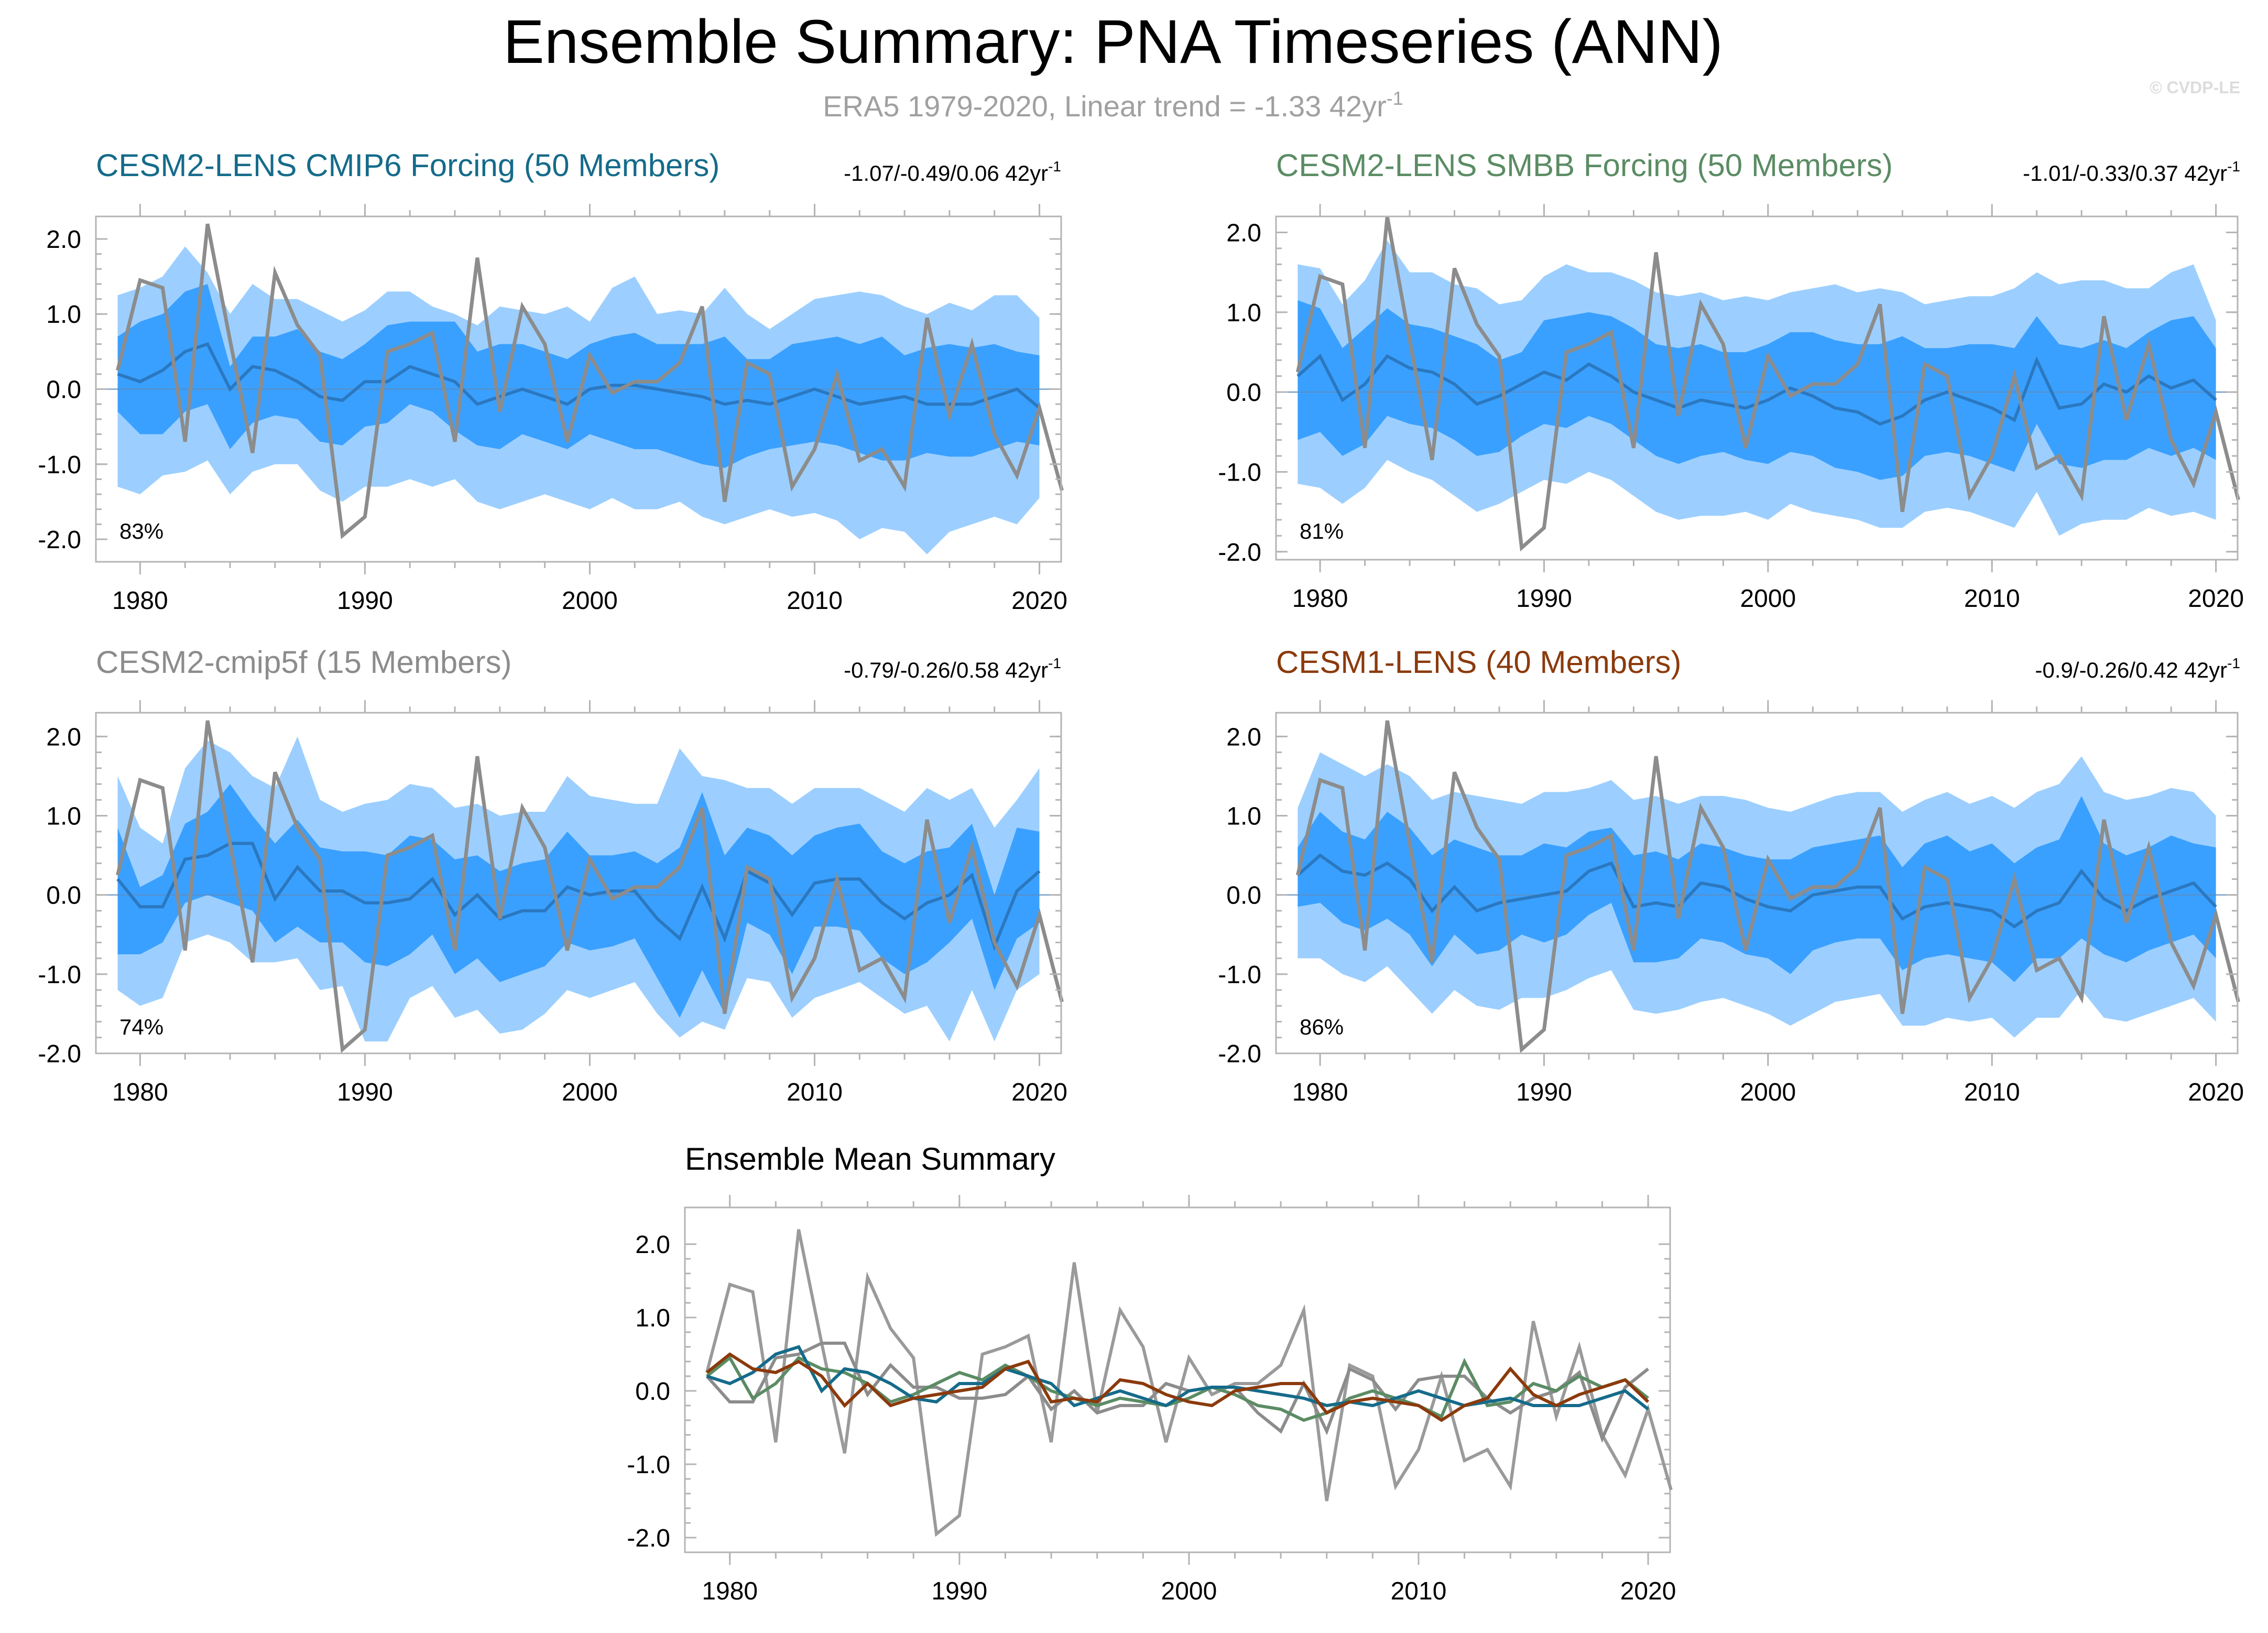  Describe the element at coordinates (578, 896) in the screenshot. I see `ensemble-mean-line` at that location.